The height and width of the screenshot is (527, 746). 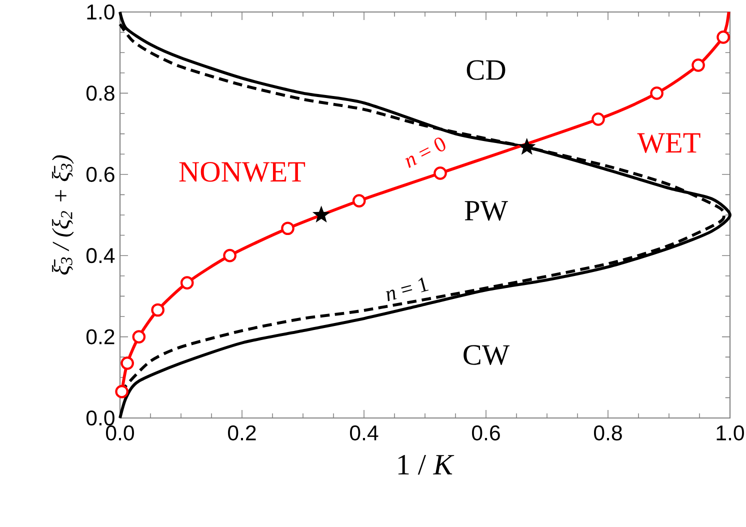 I want to click on x-axis-title: 1 / K, so click(x=426, y=464).